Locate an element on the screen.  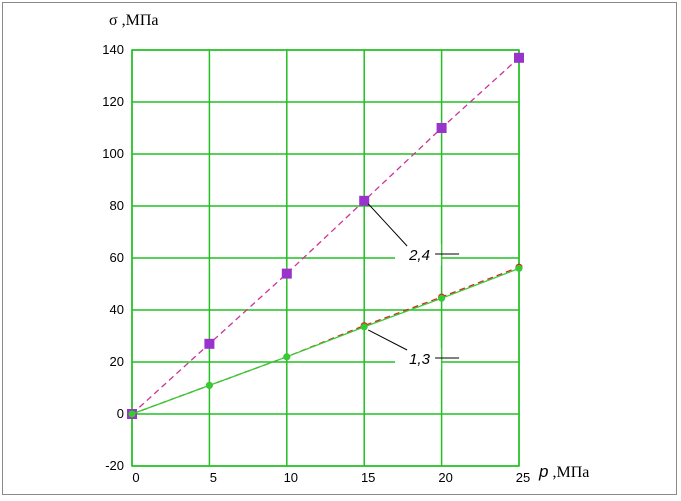
y-tick-label: -20 is located at coordinates (114, 465).